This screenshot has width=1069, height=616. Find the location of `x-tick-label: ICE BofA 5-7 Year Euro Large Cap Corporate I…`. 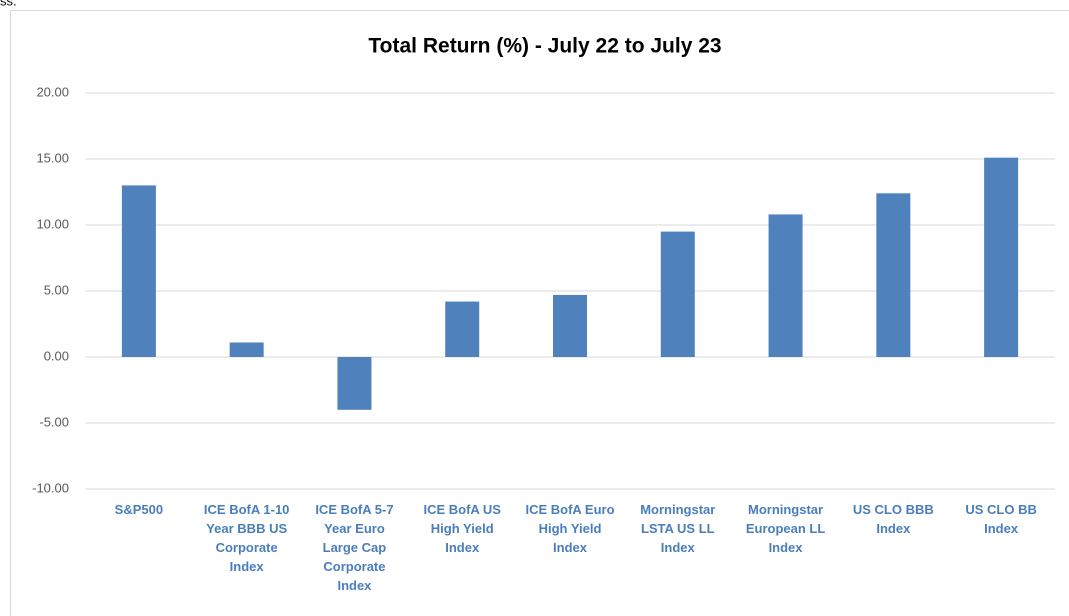

x-tick-label: ICE BofA 5-7 Year Euro Large Cap Corporate I… is located at coordinates (354, 547).